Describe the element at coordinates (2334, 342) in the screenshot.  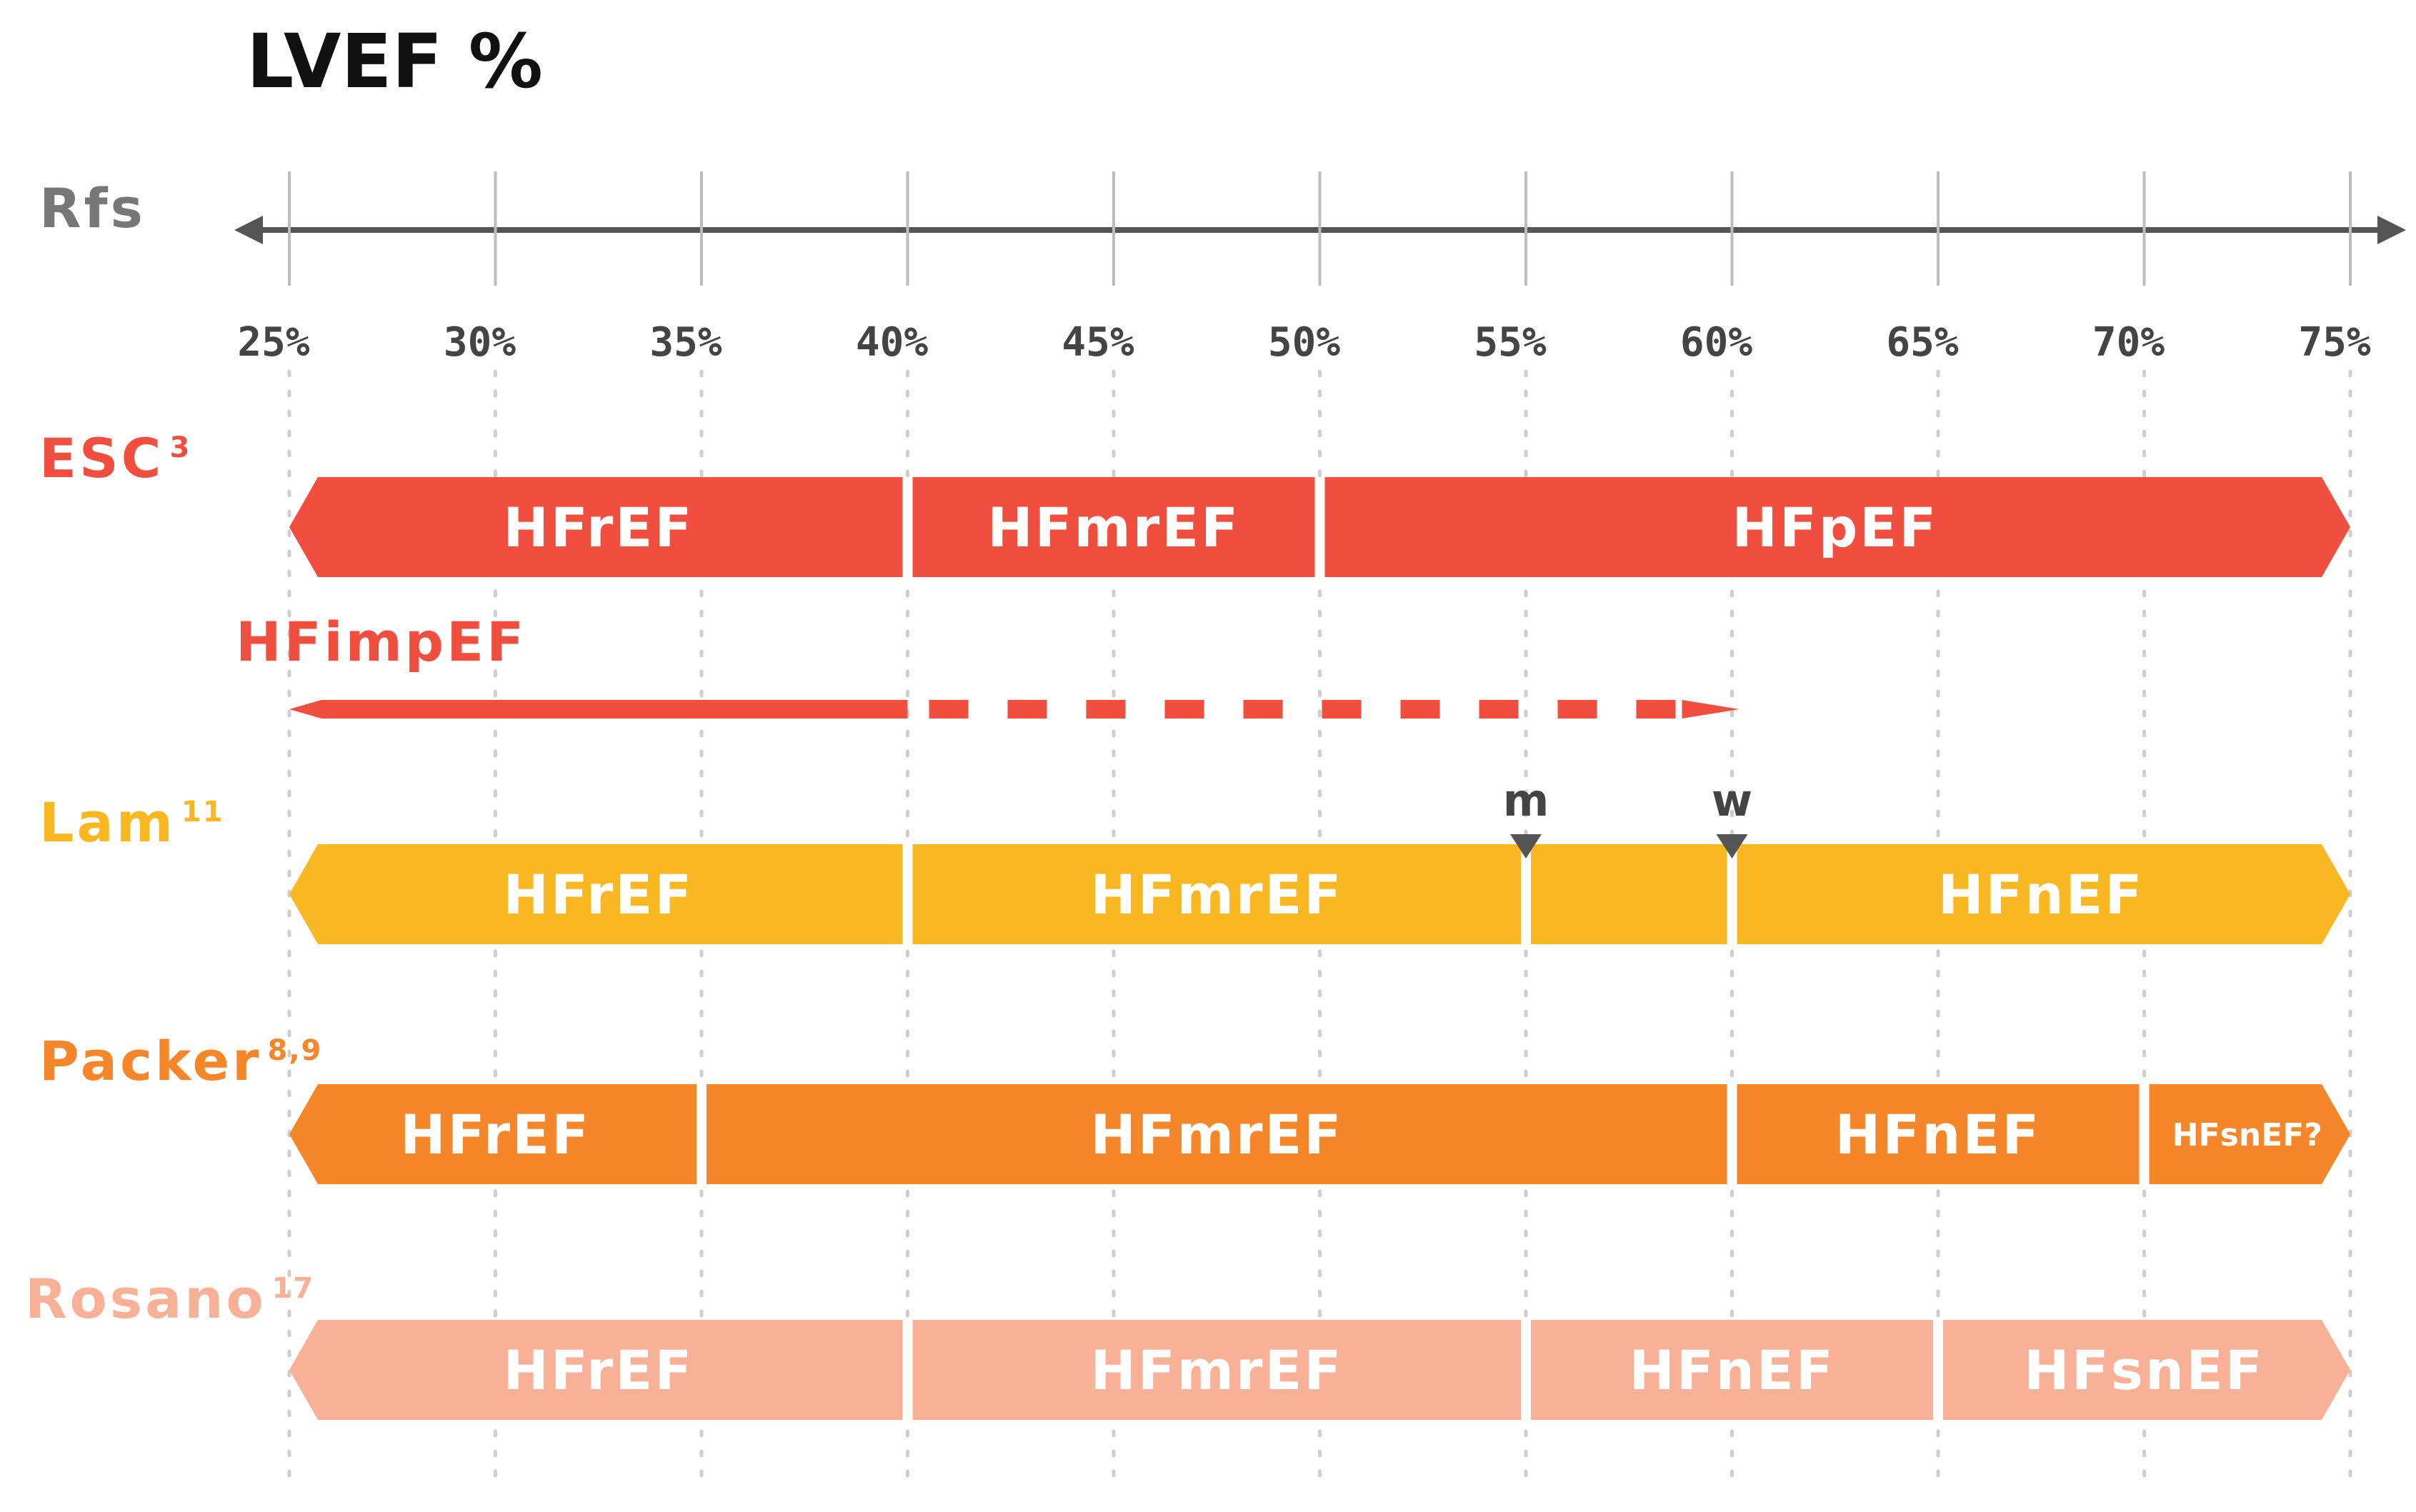
I see `tick-label: 75%` at that location.